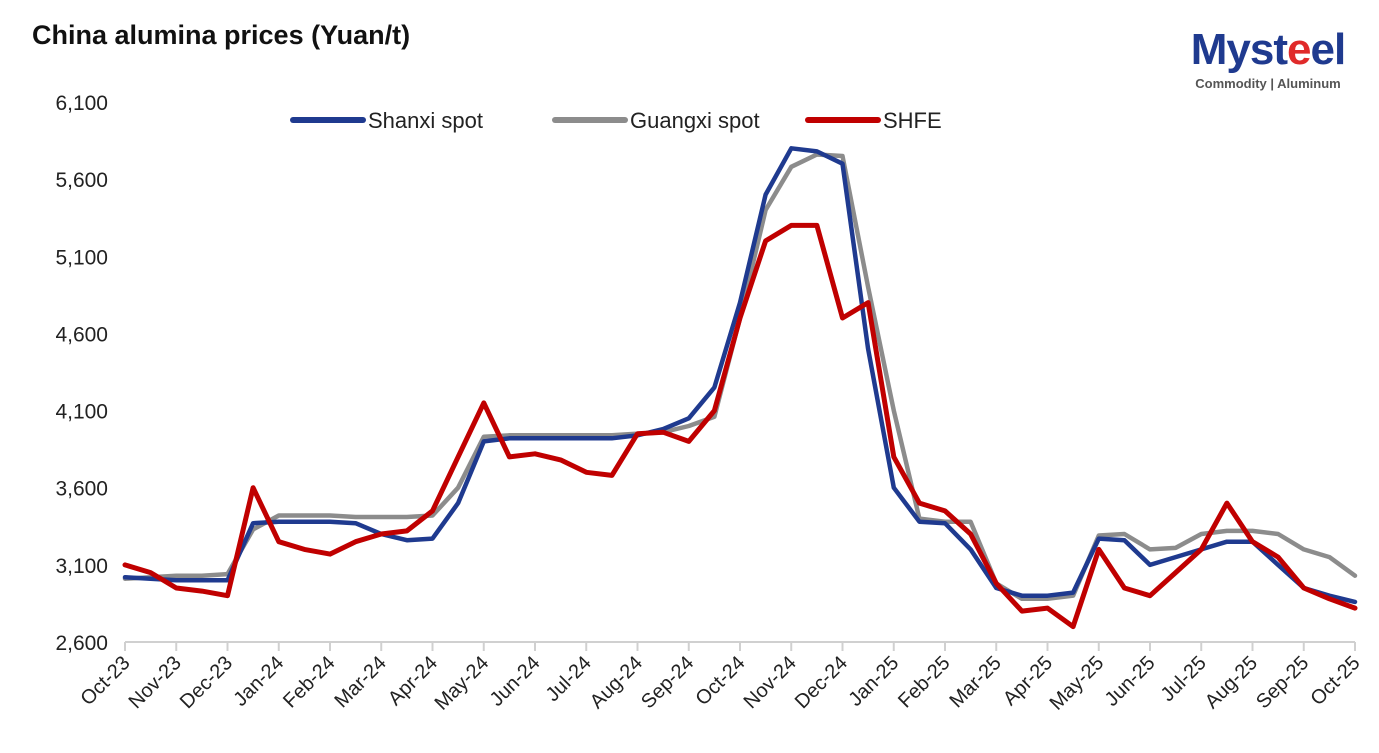  I want to click on logo-wordmark: Mysteel, so click(1268, 50).